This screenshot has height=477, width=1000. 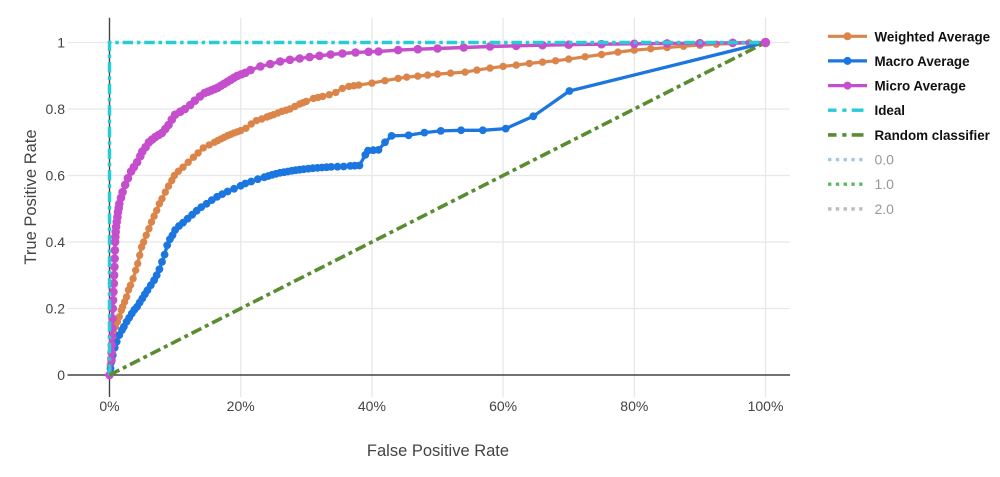 I want to click on svg-text: 100%, so click(x=766, y=406).